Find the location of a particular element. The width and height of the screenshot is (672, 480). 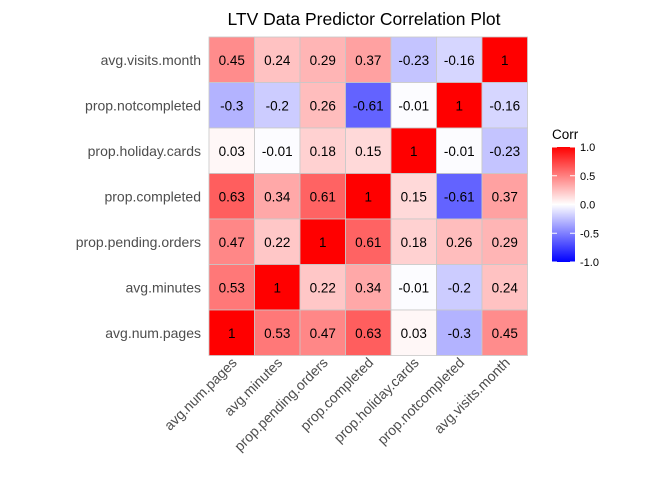

y-tick-label: prop.pending.orders is located at coordinates (138, 242).